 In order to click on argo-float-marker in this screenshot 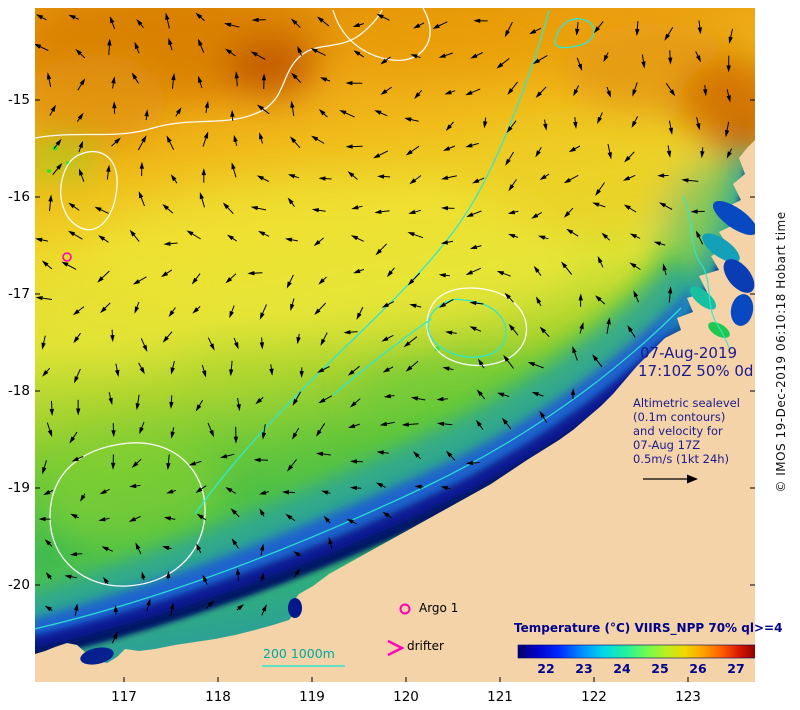, I will do `click(67, 257)`.